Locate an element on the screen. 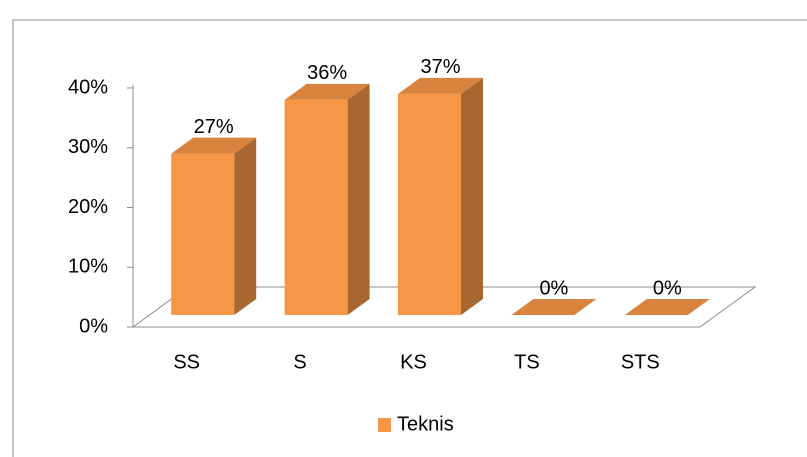 The height and width of the screenshot is (457, 807). legend-swatch is located at coordinates (384, 425).